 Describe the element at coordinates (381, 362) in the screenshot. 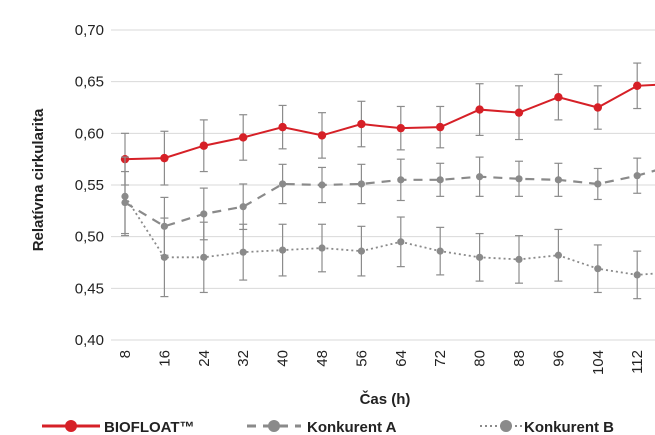

I see `x-tick-labels: 8 16 24 32 40 48 56 64 72 80 88 96 104 112` at that location.